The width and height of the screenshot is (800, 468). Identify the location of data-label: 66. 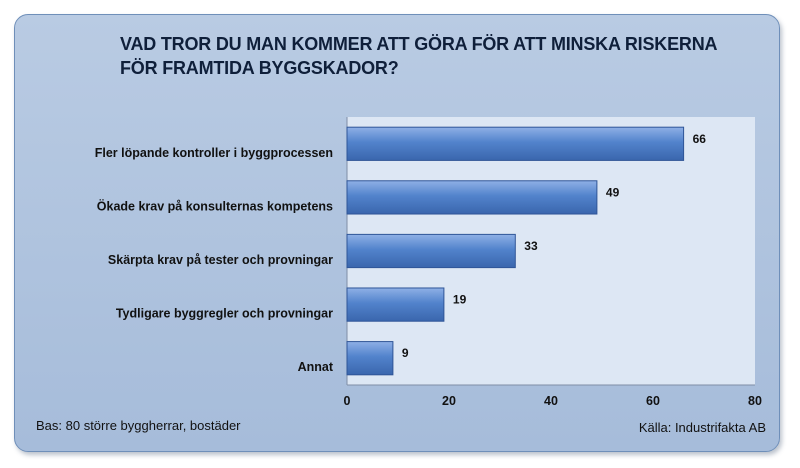
(700, 139).